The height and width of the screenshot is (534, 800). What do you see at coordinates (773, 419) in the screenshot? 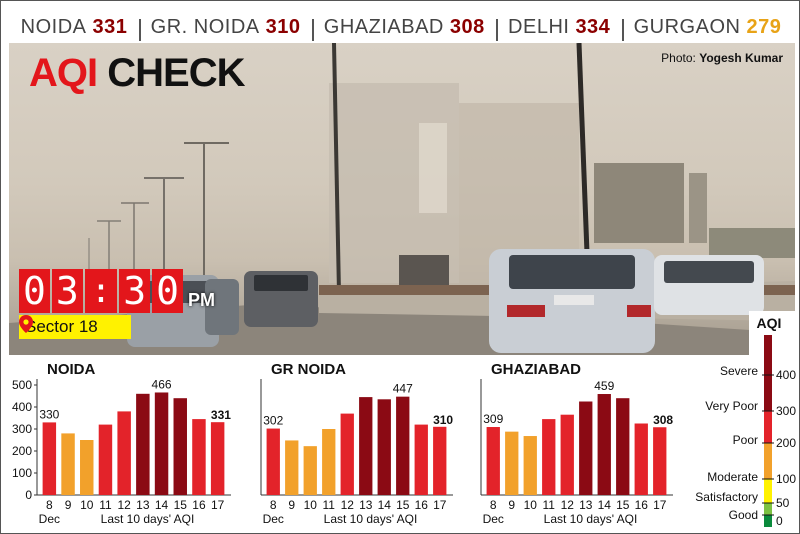
I see `legend-background` at bounding box center [773, 419].